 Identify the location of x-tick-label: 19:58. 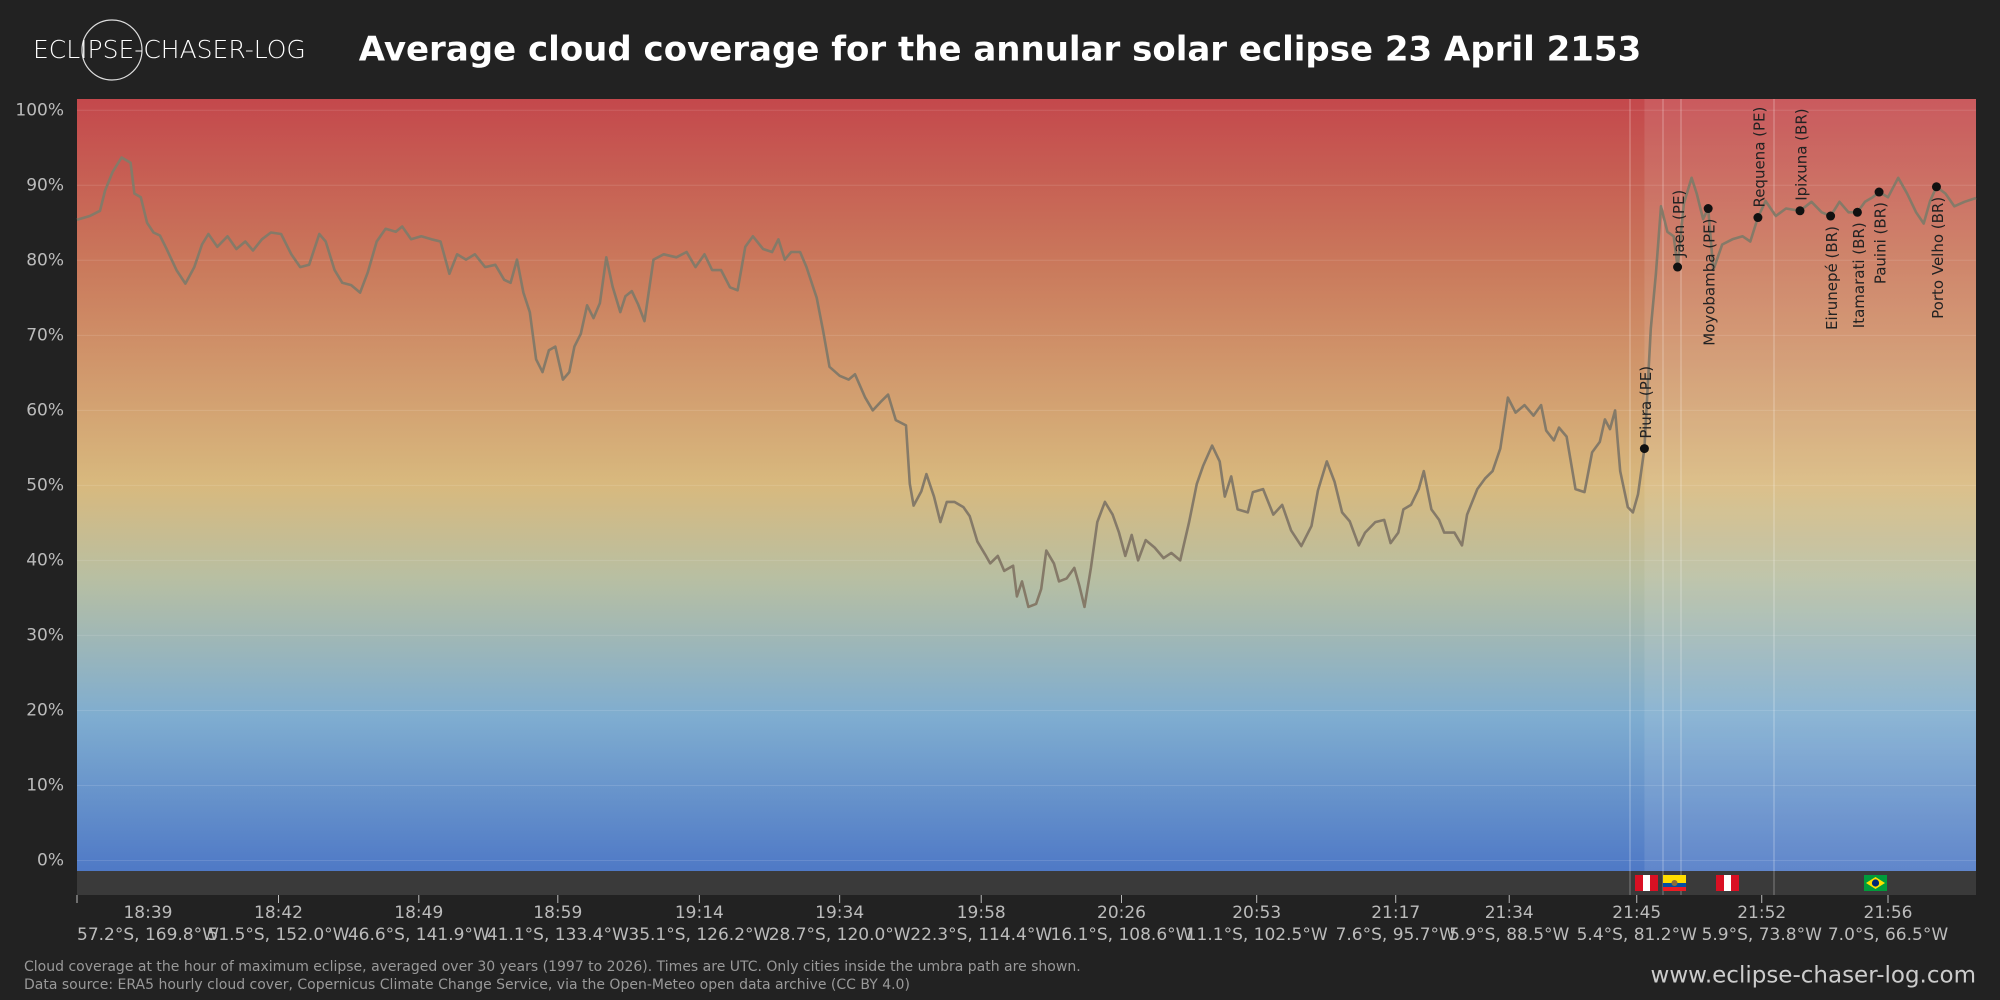
(981, 913).